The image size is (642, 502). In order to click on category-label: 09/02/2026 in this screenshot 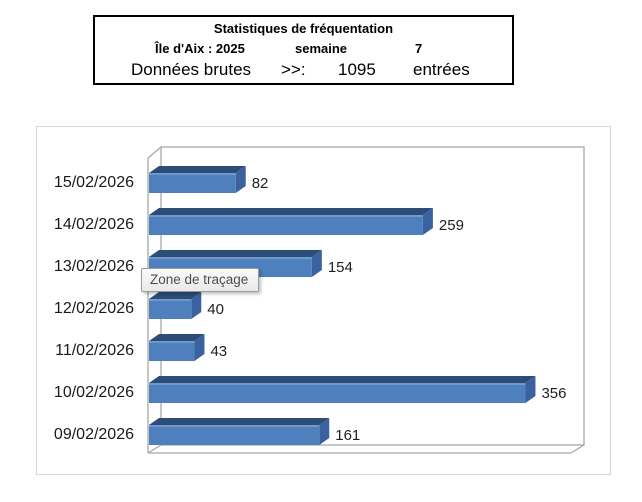, I will do `click(93, 434)`.